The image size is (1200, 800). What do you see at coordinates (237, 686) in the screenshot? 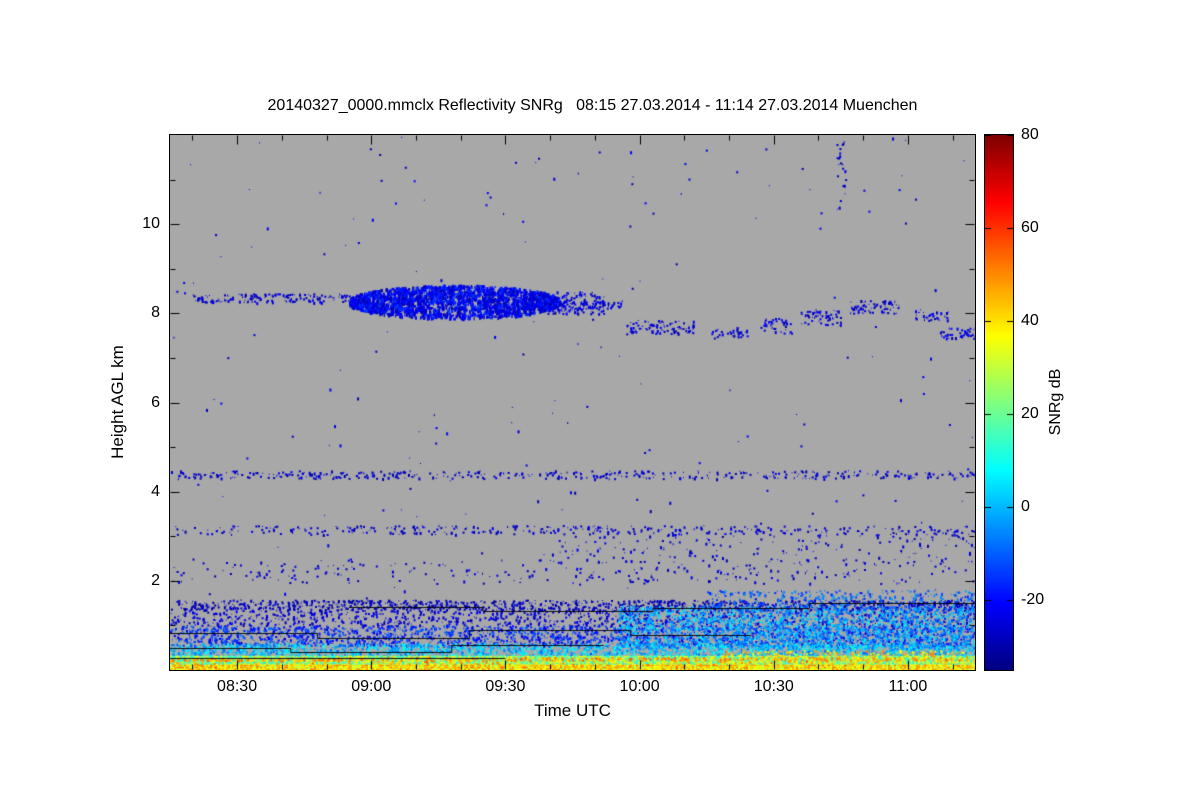
I see `x-tick-label: 08:30` at bounding box center [237, 686].